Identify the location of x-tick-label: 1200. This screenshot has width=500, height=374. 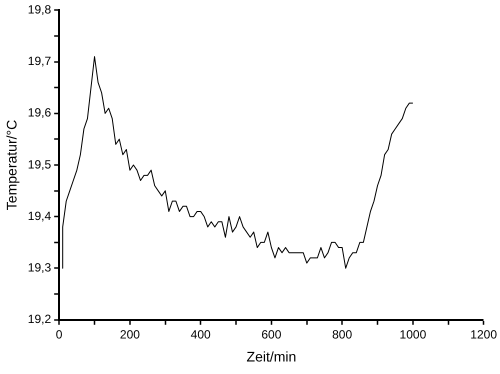
(484, 334).